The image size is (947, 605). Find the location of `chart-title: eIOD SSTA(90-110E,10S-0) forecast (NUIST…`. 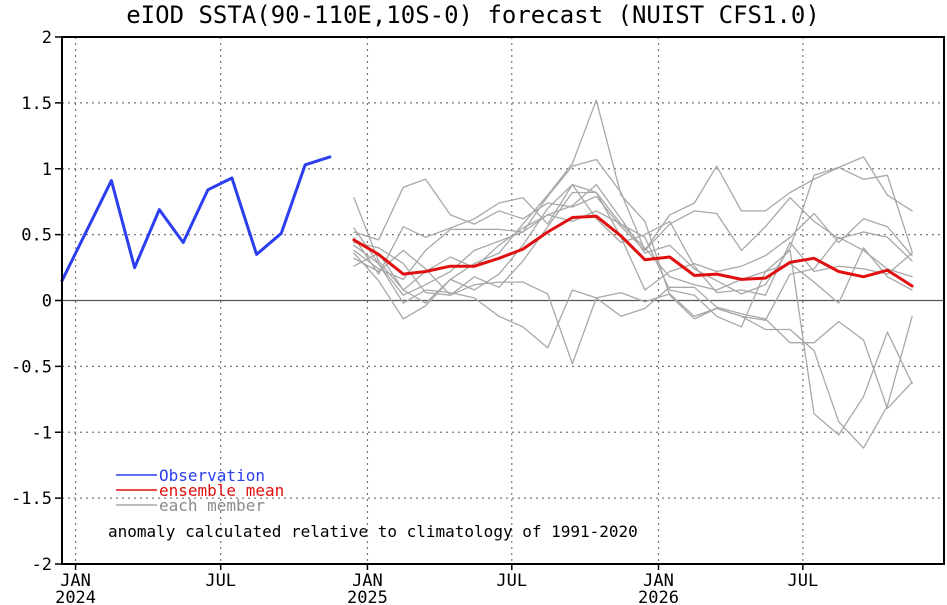

chart-title: eIOD SSTA(90-110E,10S-0) forecast (NUIST… is located at coordinates (473, 15).